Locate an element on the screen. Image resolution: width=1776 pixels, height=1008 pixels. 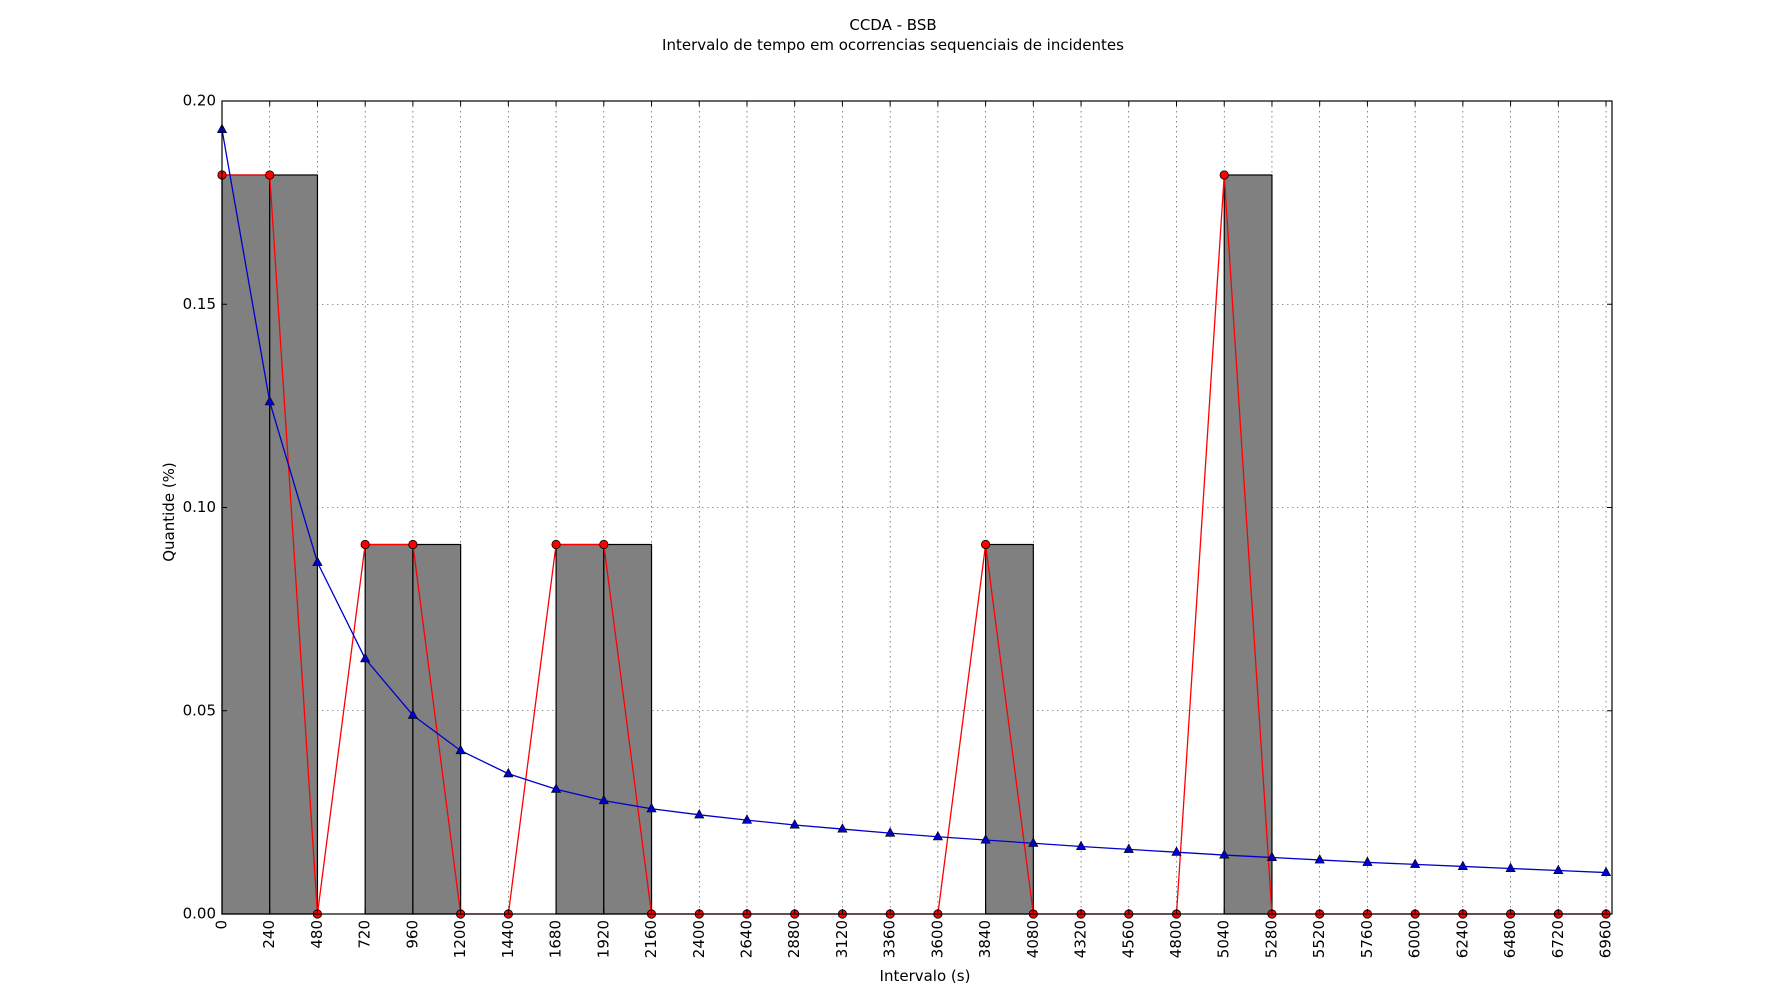
y-tick-label: 0.20 is located at coordinates (199, 101).